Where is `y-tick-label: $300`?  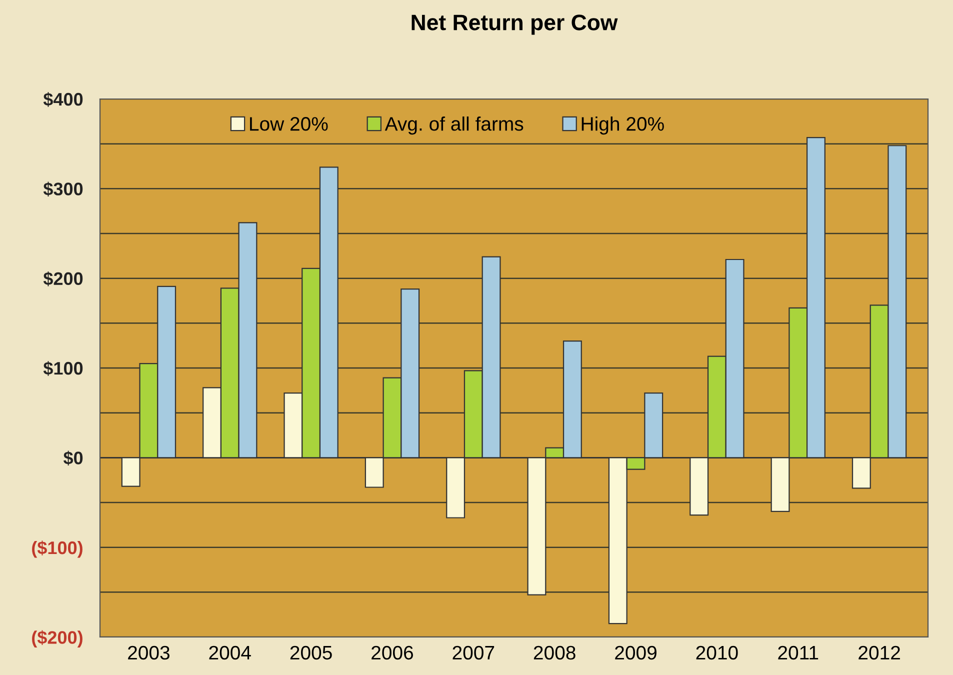 y-tick-label: $300 is located at coordinates (63, 189).